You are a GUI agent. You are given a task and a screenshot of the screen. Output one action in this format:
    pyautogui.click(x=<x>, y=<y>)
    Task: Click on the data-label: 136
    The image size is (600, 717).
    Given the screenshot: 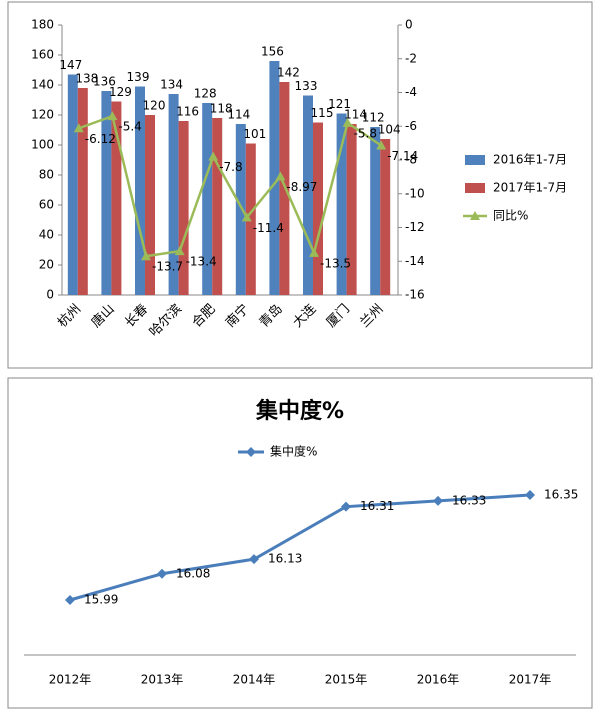 What is the action you would take?
    pyautogui.click(x=104, y=82)
    